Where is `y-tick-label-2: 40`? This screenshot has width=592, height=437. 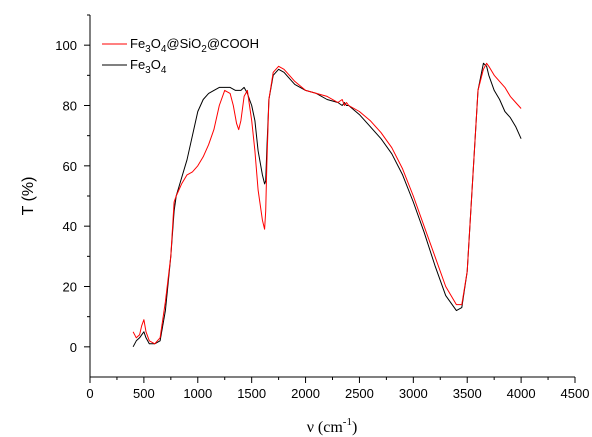
y-tick-label-2: 40 is located at coordinates (70, 226).